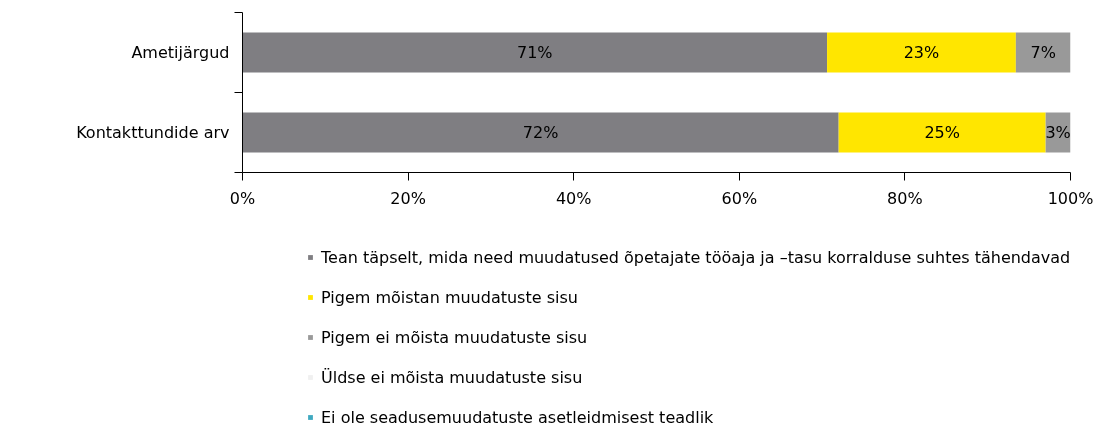 The height and width of the screenshot is (443, 1102). I want to click on data-label: 3%, so click(1058, 132).